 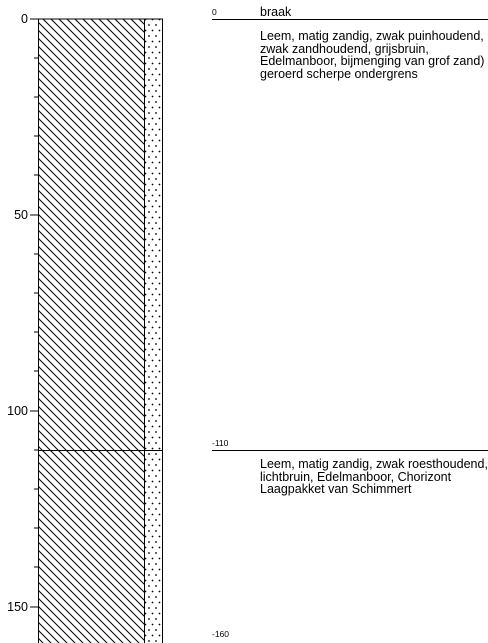 What do you see at coordinates (24, 19) in the screenshot?
I see `tick-label-0: 0` at bounding box center [24, 19].